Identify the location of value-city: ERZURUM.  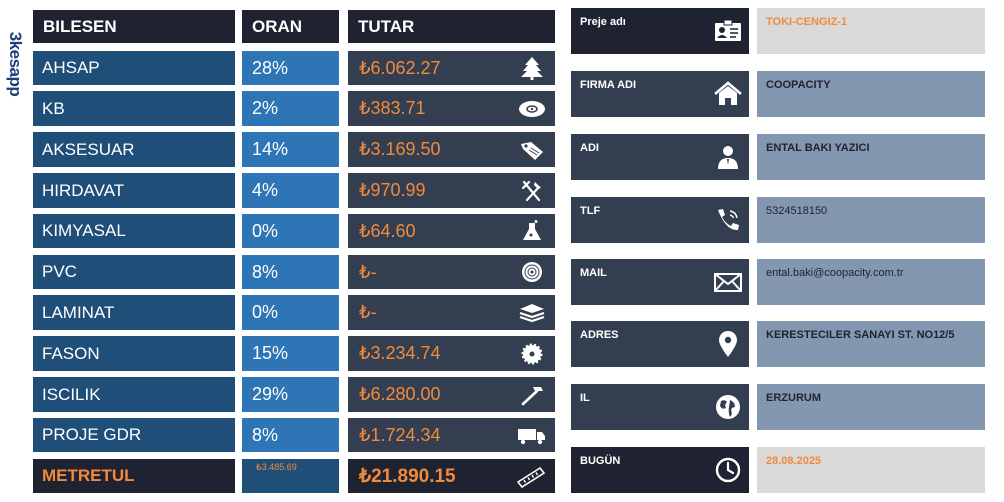
(871, 407).